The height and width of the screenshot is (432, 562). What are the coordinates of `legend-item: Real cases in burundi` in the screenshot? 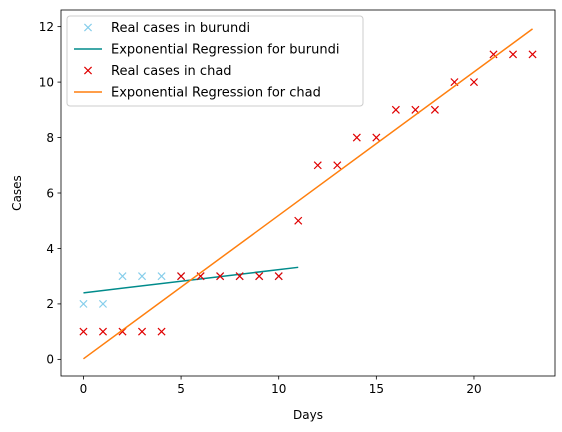 It's located at (166, 28).